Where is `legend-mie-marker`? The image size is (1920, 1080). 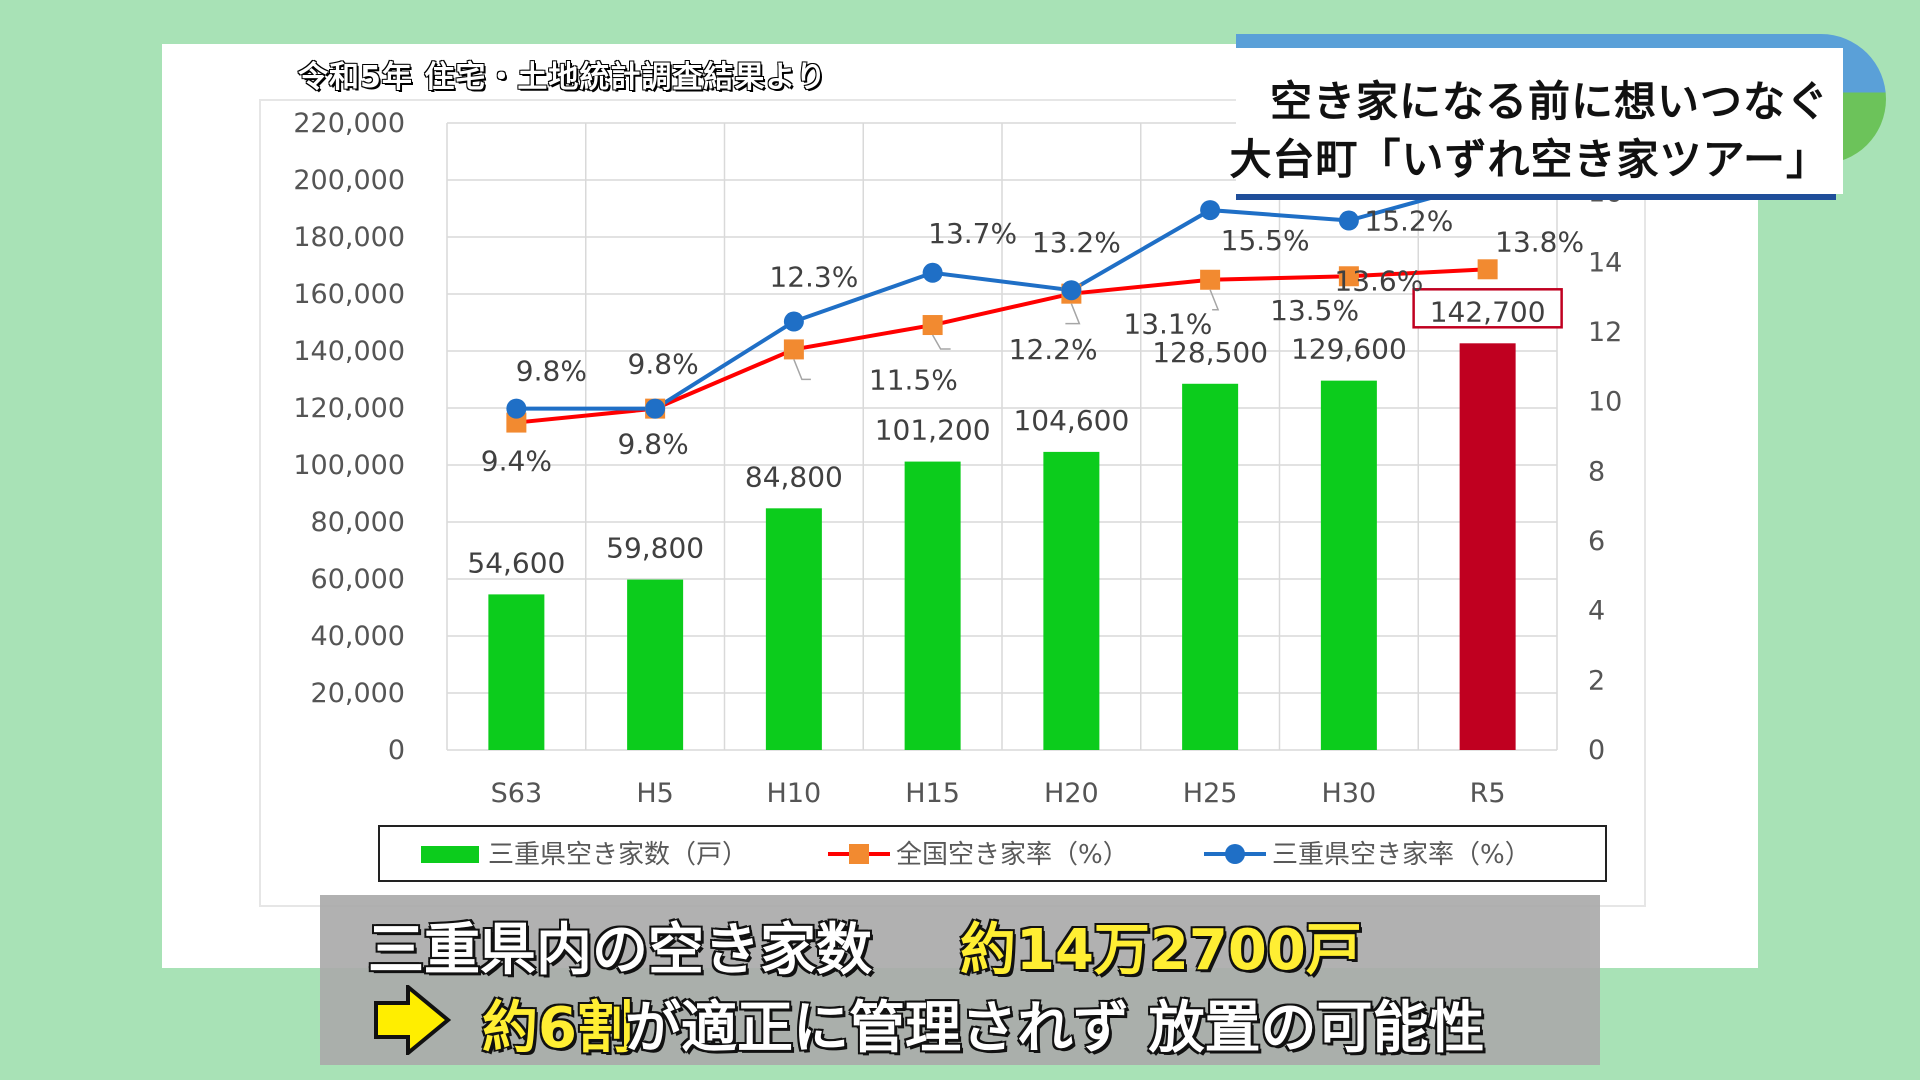 legend-mie-marker is located at coordinates (1235, 854).